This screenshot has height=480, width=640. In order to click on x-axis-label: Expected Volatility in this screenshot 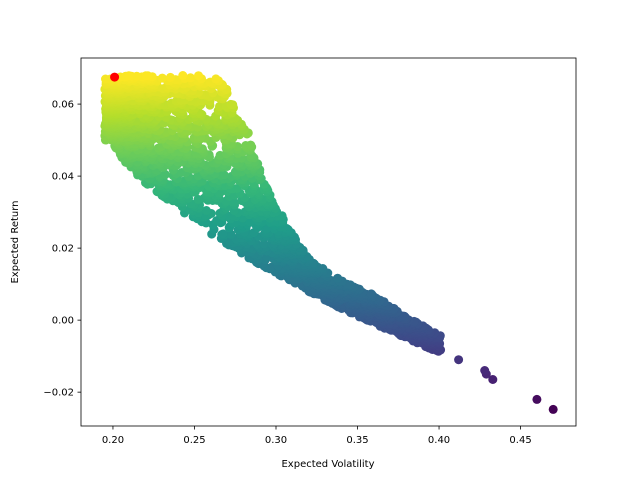, I will do `click(327, 464)`.